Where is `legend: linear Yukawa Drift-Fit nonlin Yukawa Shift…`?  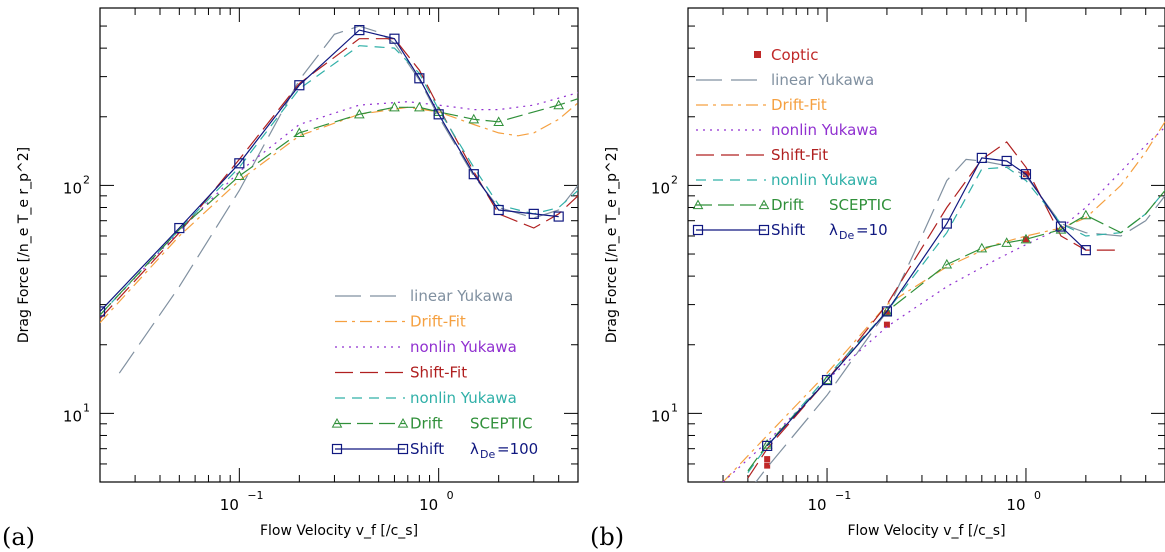
legend: linear Yukawa Drift-Fit nonlin Yukawa Shift… is located at coordinates (434, 374).